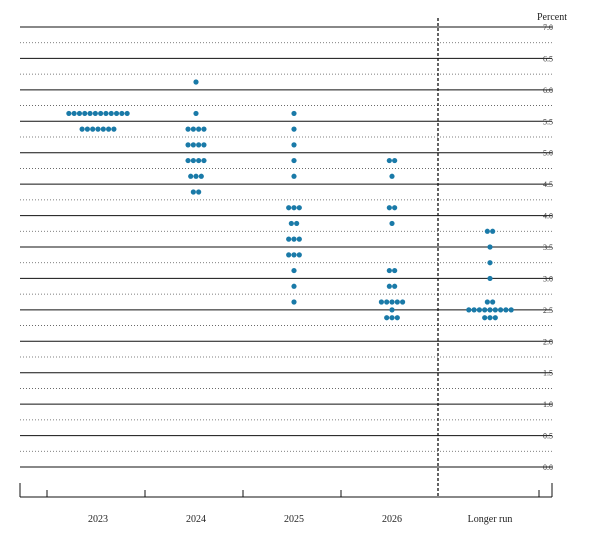  I want to click on y-tick-label: 4.5, so click(548, 184).